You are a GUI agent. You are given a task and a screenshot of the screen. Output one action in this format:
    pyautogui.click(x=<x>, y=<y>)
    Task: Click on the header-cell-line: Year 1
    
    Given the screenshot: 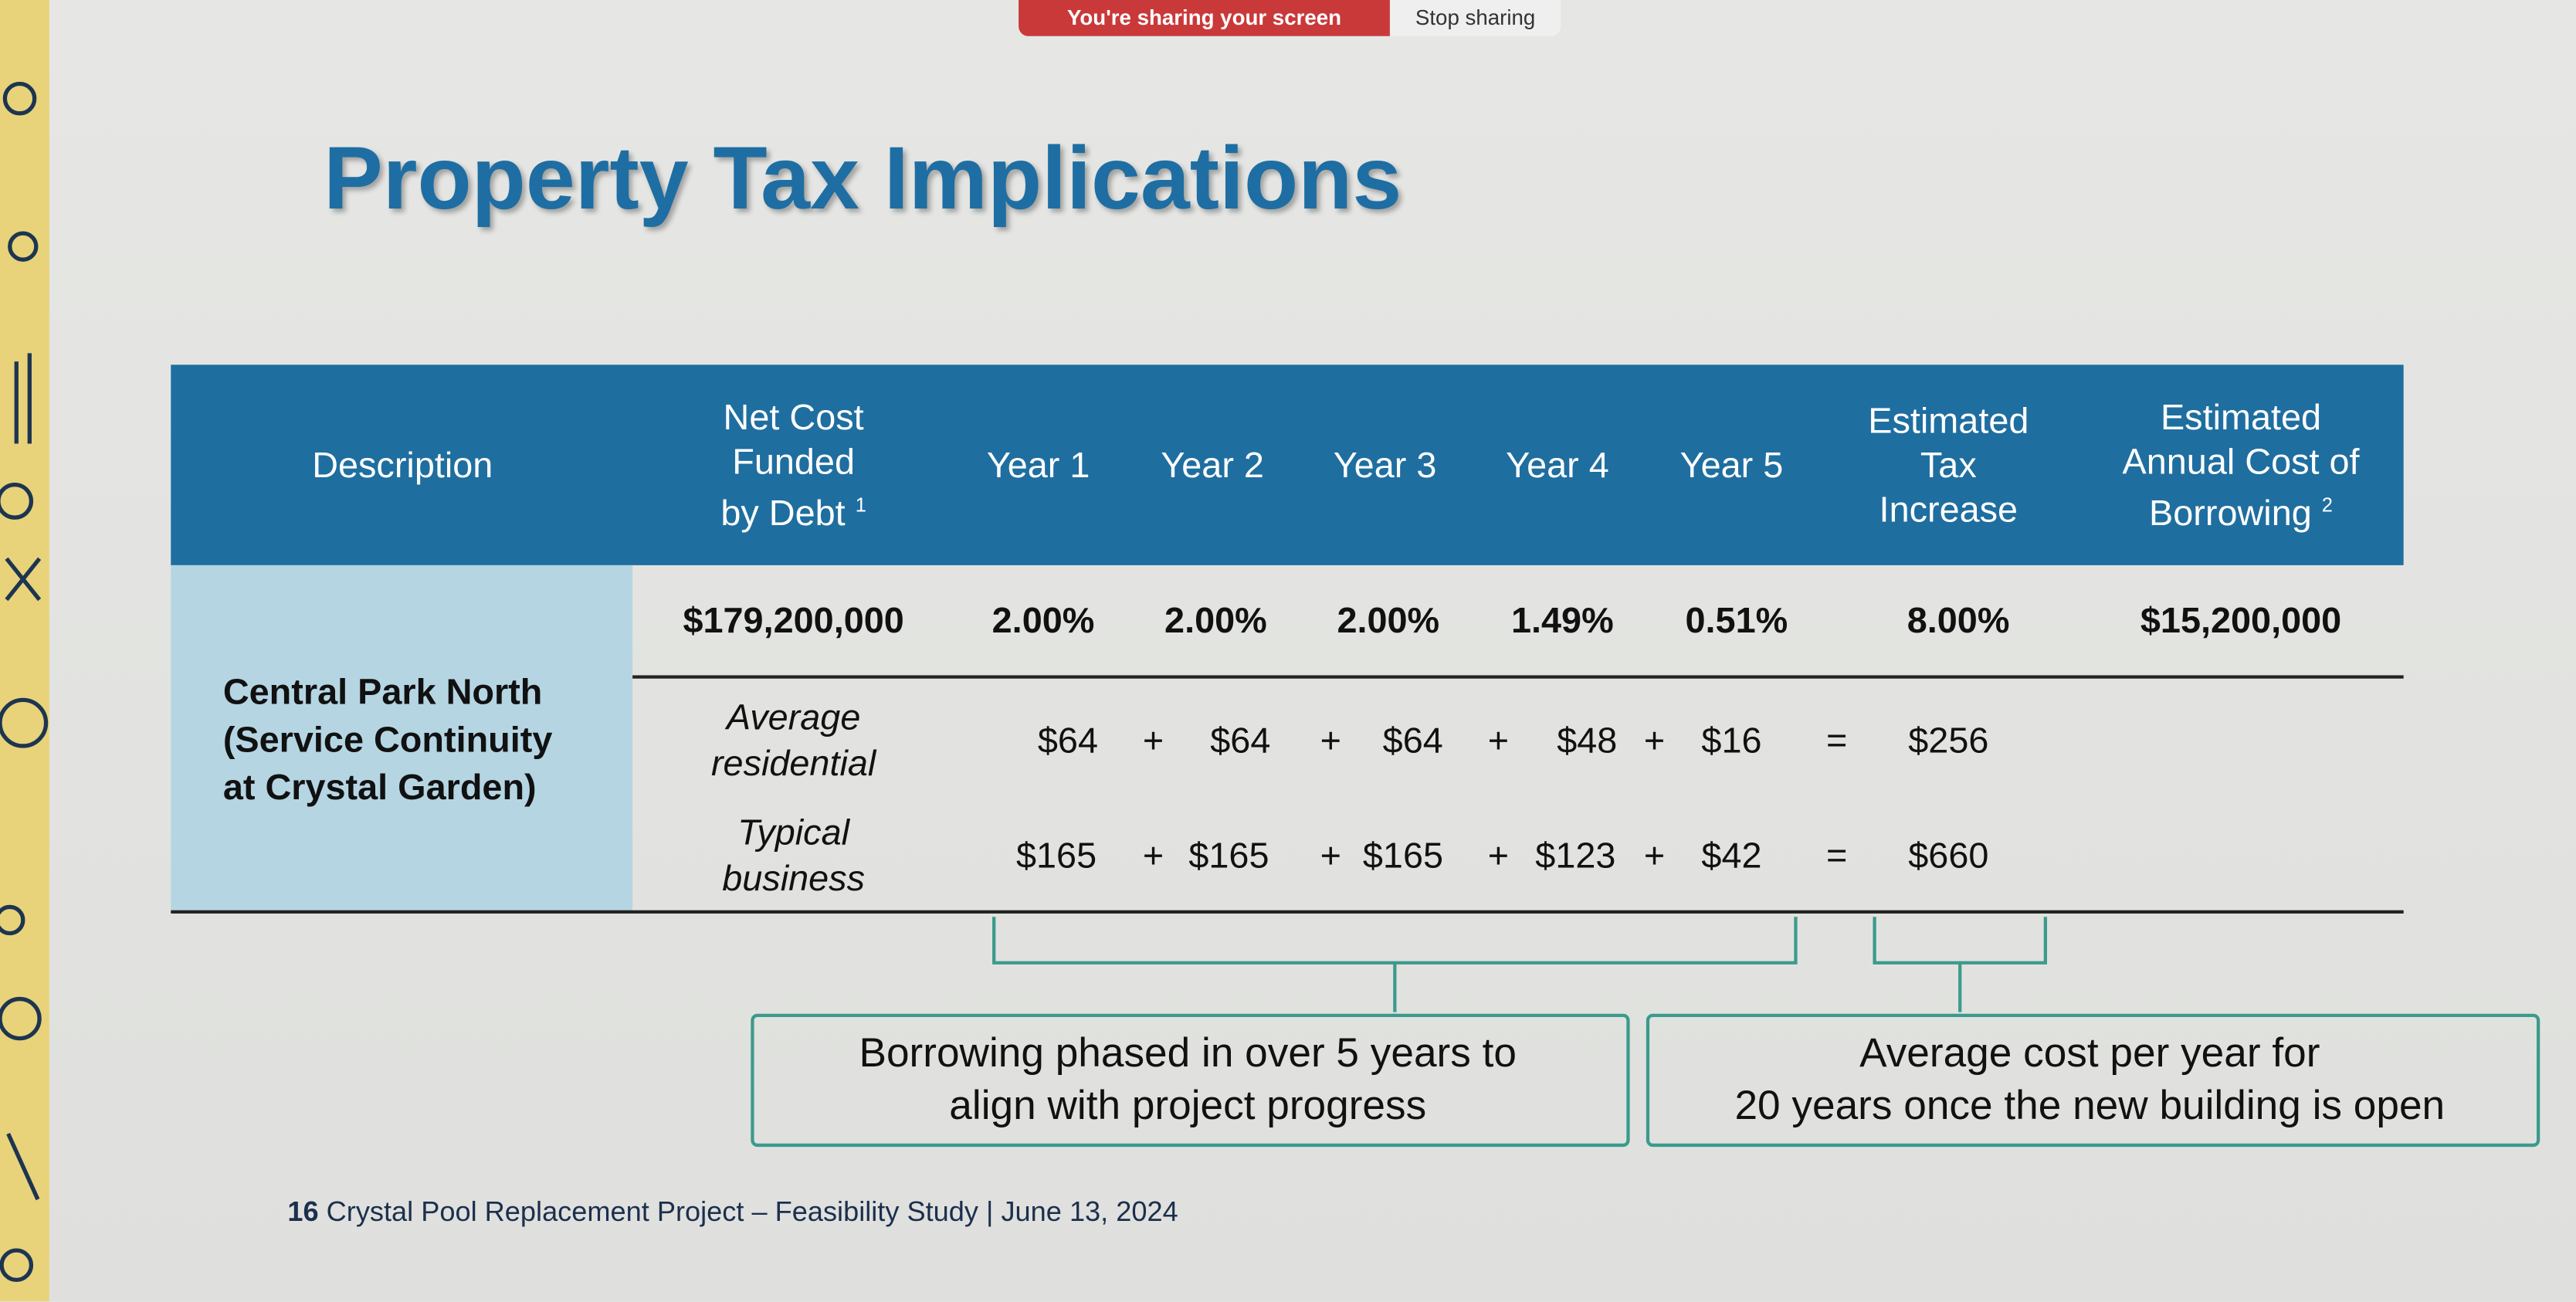 What is the action you would take?
    pyautogui.click(x=1038, y=465)
    